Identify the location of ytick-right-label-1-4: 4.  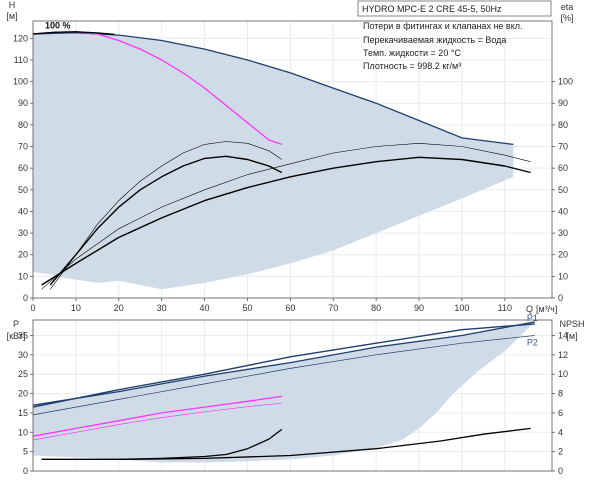
(560, 432).